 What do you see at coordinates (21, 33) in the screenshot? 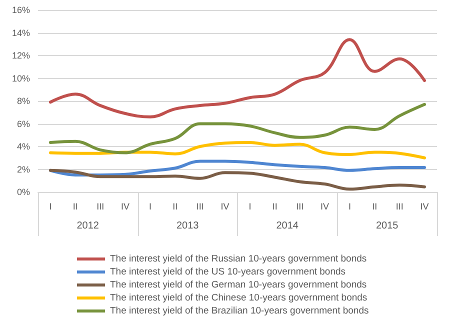
I see `y-tick-label: 14%` at bounding box center [21, 33].